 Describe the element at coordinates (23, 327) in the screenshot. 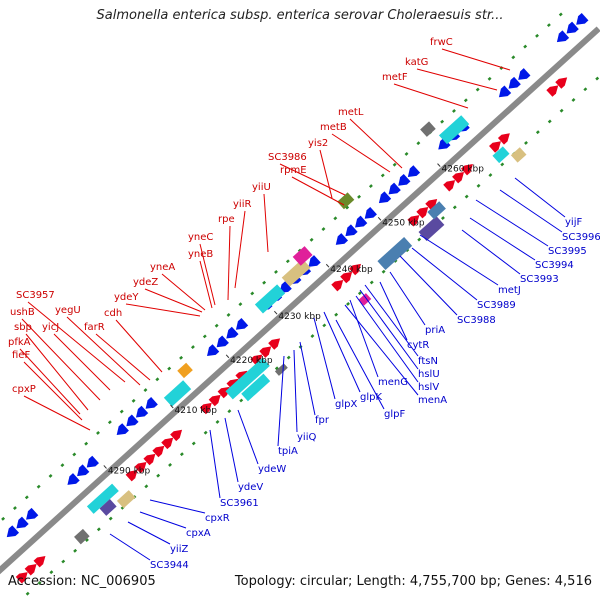

I see `gene-label-sbp: sbp` at that location.